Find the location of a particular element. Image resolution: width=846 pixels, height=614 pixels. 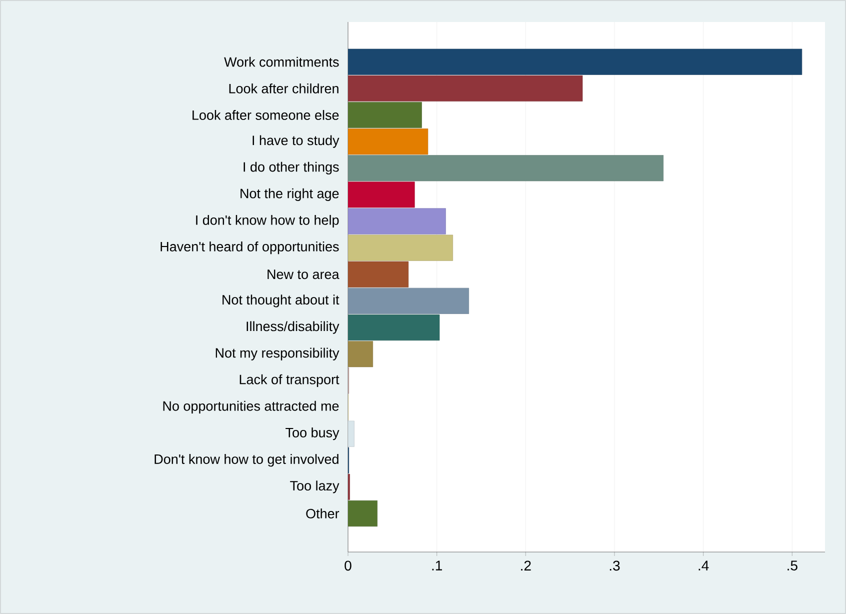

y-tick-label: Not thought about it is located at coordinates (281, 301).